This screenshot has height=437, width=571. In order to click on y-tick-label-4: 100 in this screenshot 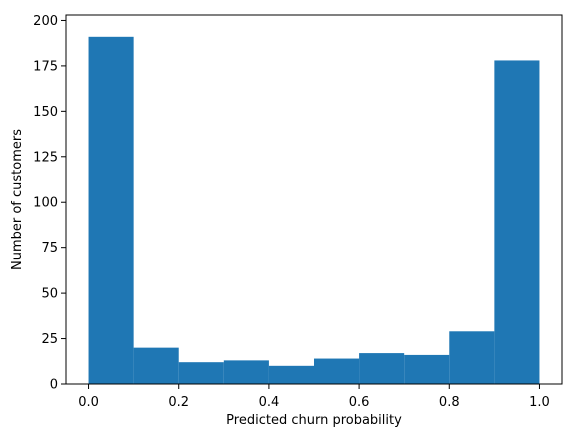, I will do `click(45, 203)`.